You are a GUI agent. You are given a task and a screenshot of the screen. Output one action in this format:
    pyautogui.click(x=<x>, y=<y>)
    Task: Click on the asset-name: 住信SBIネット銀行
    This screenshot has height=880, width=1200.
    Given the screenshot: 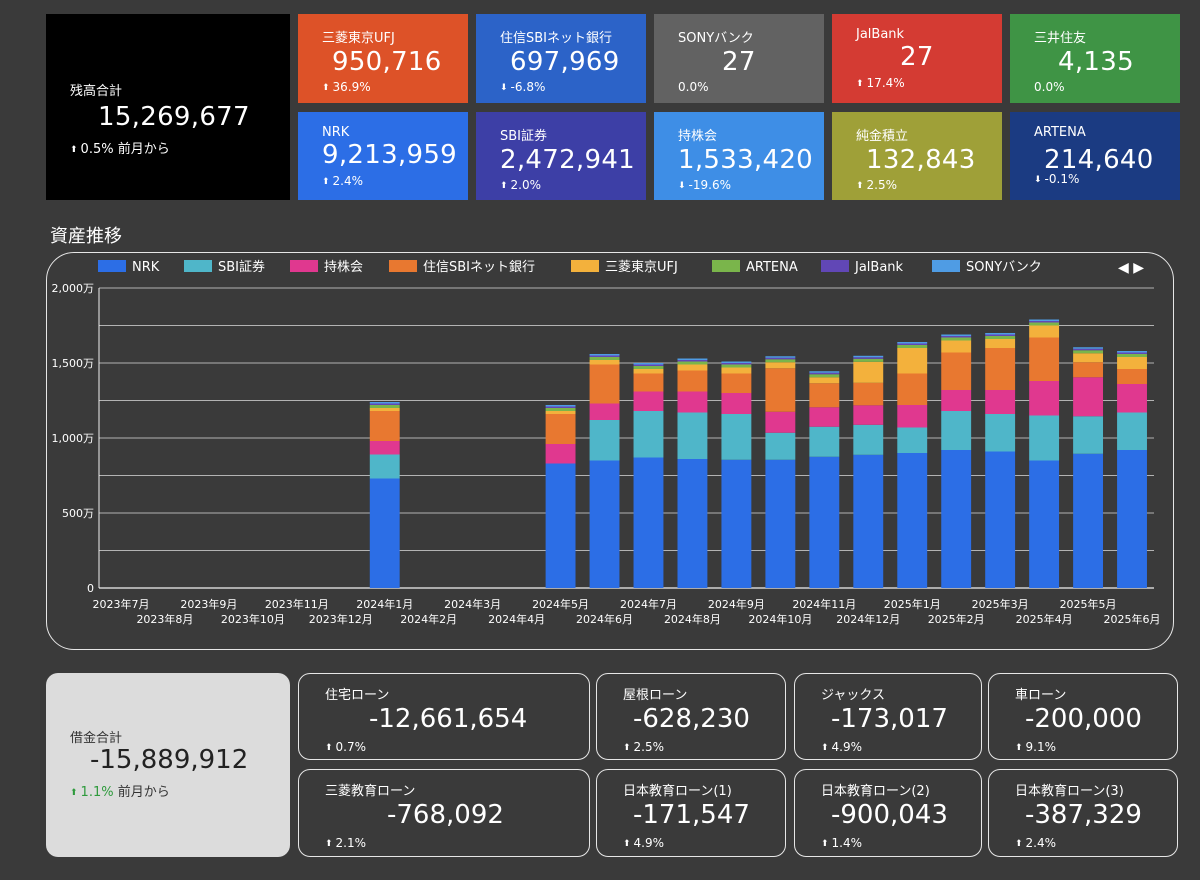 What is the action you would take?
    pyautogui.click(x=556, y=38)
    